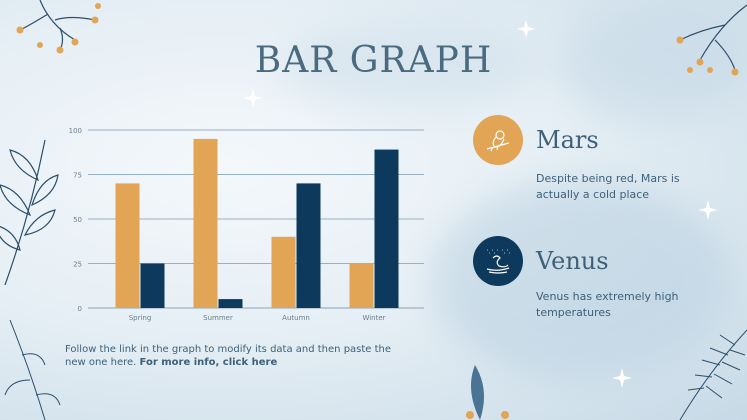 This screenshot has width=747, height=420. What do you see at coordinates (487, 392) in the screenshot?
I see `leaf-decoration` at bounding box center [487, 392].